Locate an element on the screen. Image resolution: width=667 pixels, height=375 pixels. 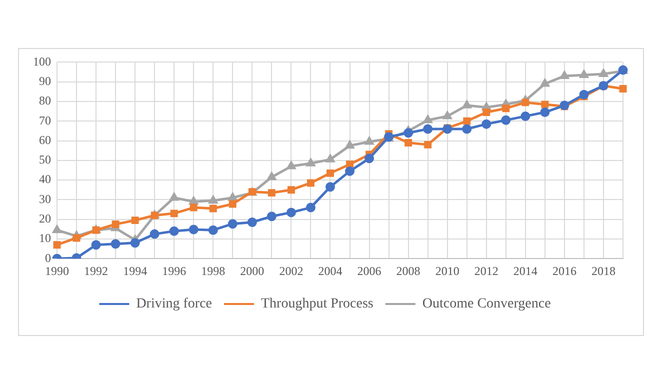
legend-label: Outcome Convergence is located at coordinates (486, 304).